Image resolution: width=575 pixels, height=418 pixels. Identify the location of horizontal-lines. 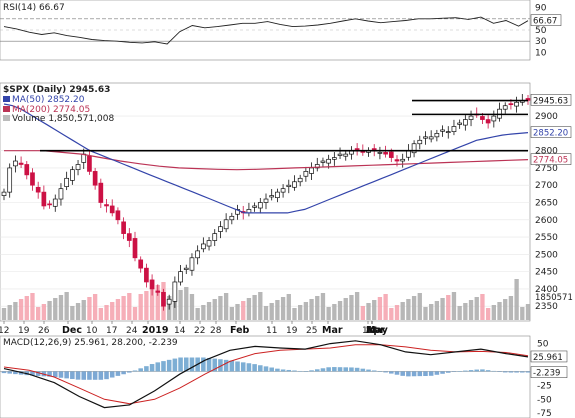
(284, 125).